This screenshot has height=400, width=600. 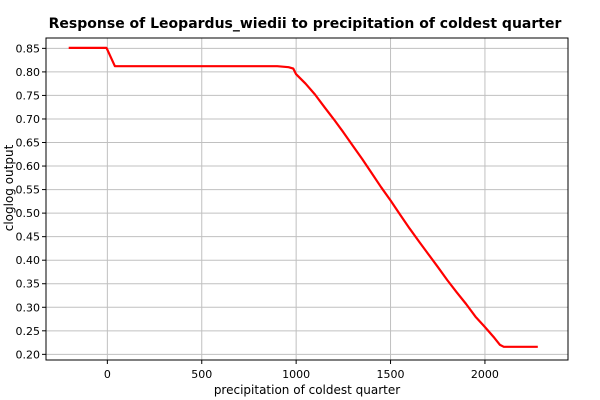 I want to click on y-tick-label: 0.70, so click(x=28, y=119).